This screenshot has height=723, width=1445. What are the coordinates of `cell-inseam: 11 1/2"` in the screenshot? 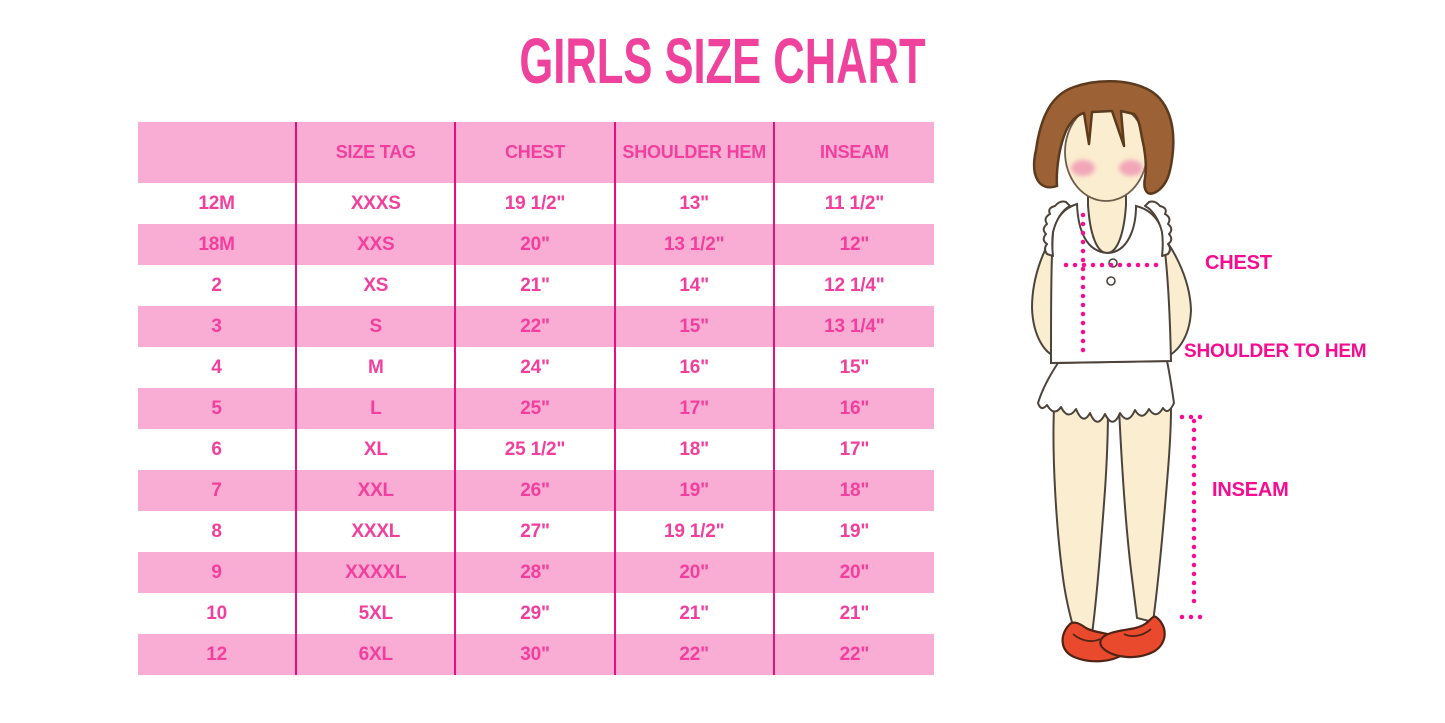 It's located at (854, 203).